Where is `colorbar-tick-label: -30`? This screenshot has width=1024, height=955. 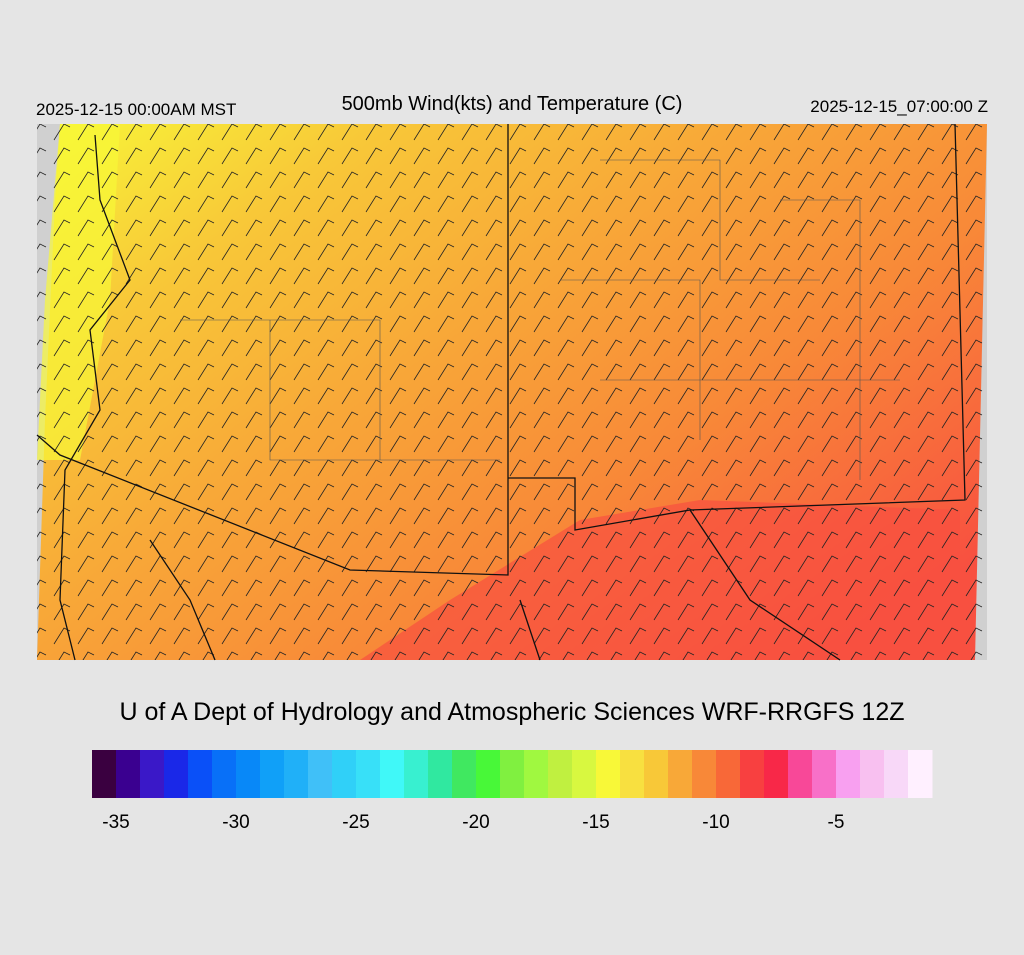
colorbar-tick-label: -30 is located at coordinates (235, 822).